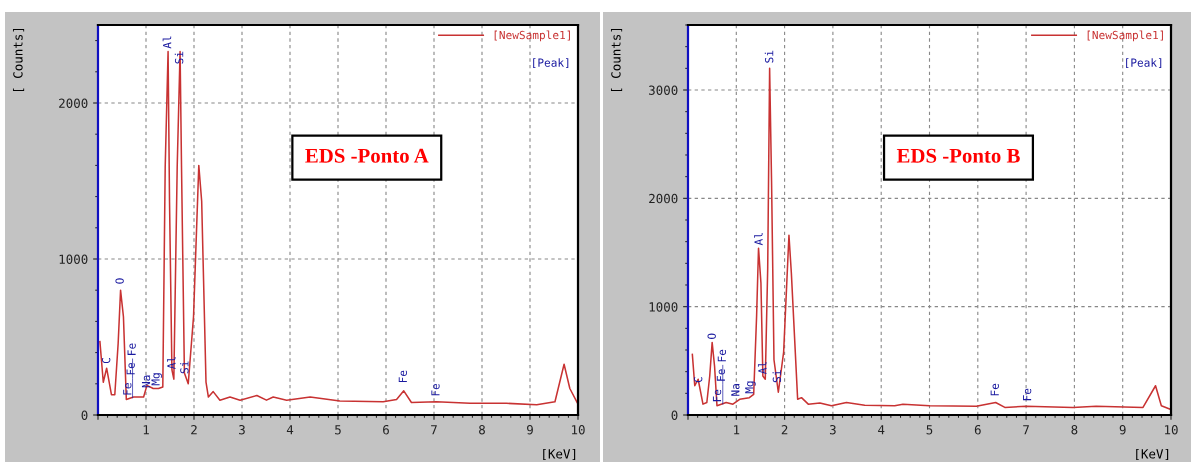  Describe the element at coordinates (958, 155) in the screenshot. I see `text: EDS -Ponto B` at that location.